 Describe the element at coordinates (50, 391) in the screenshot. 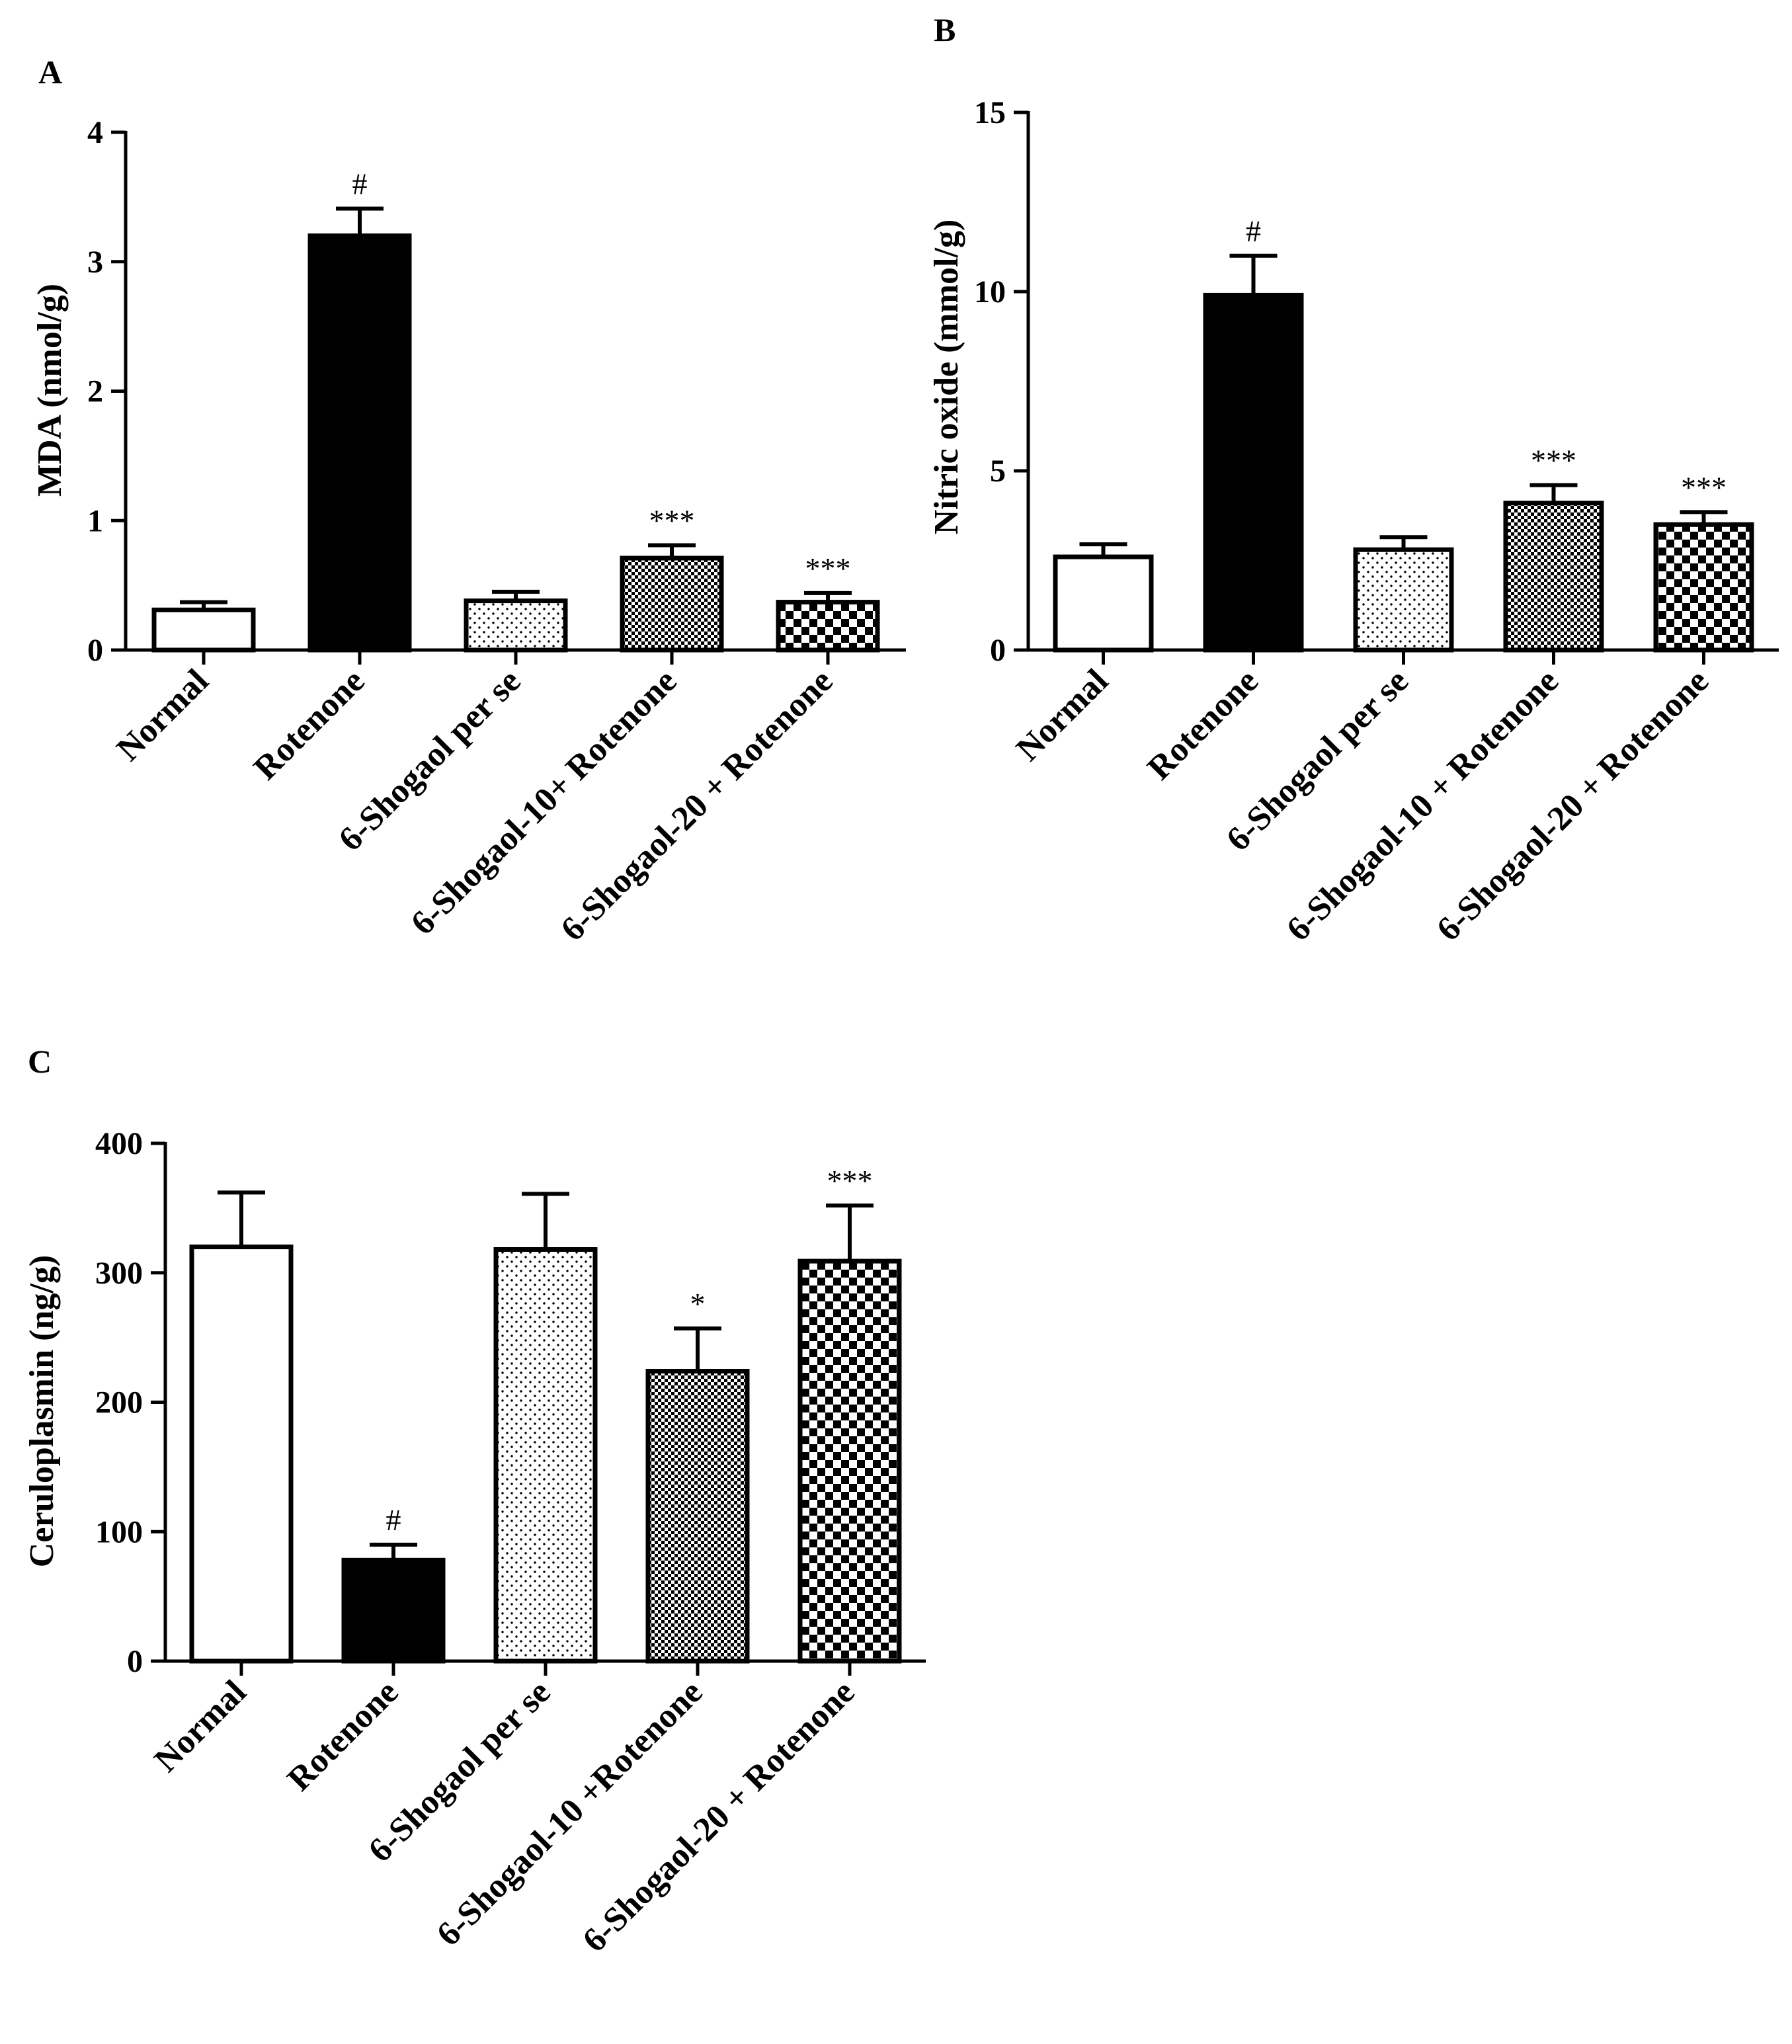

I see `panel-a-y-axis-title: MDA (nmol/g)` at that location.